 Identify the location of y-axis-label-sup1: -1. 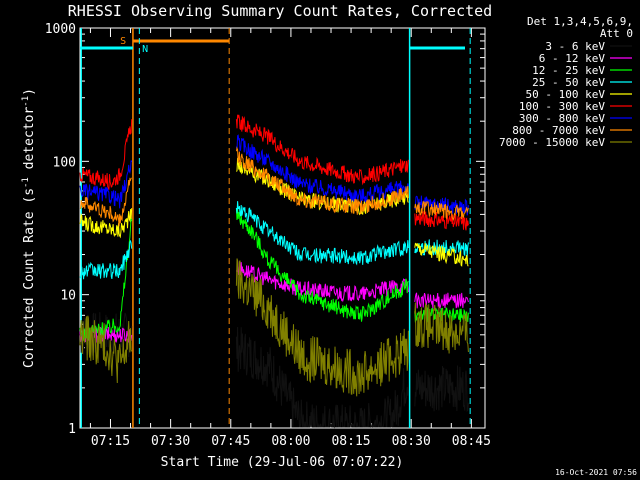
(26, 182).